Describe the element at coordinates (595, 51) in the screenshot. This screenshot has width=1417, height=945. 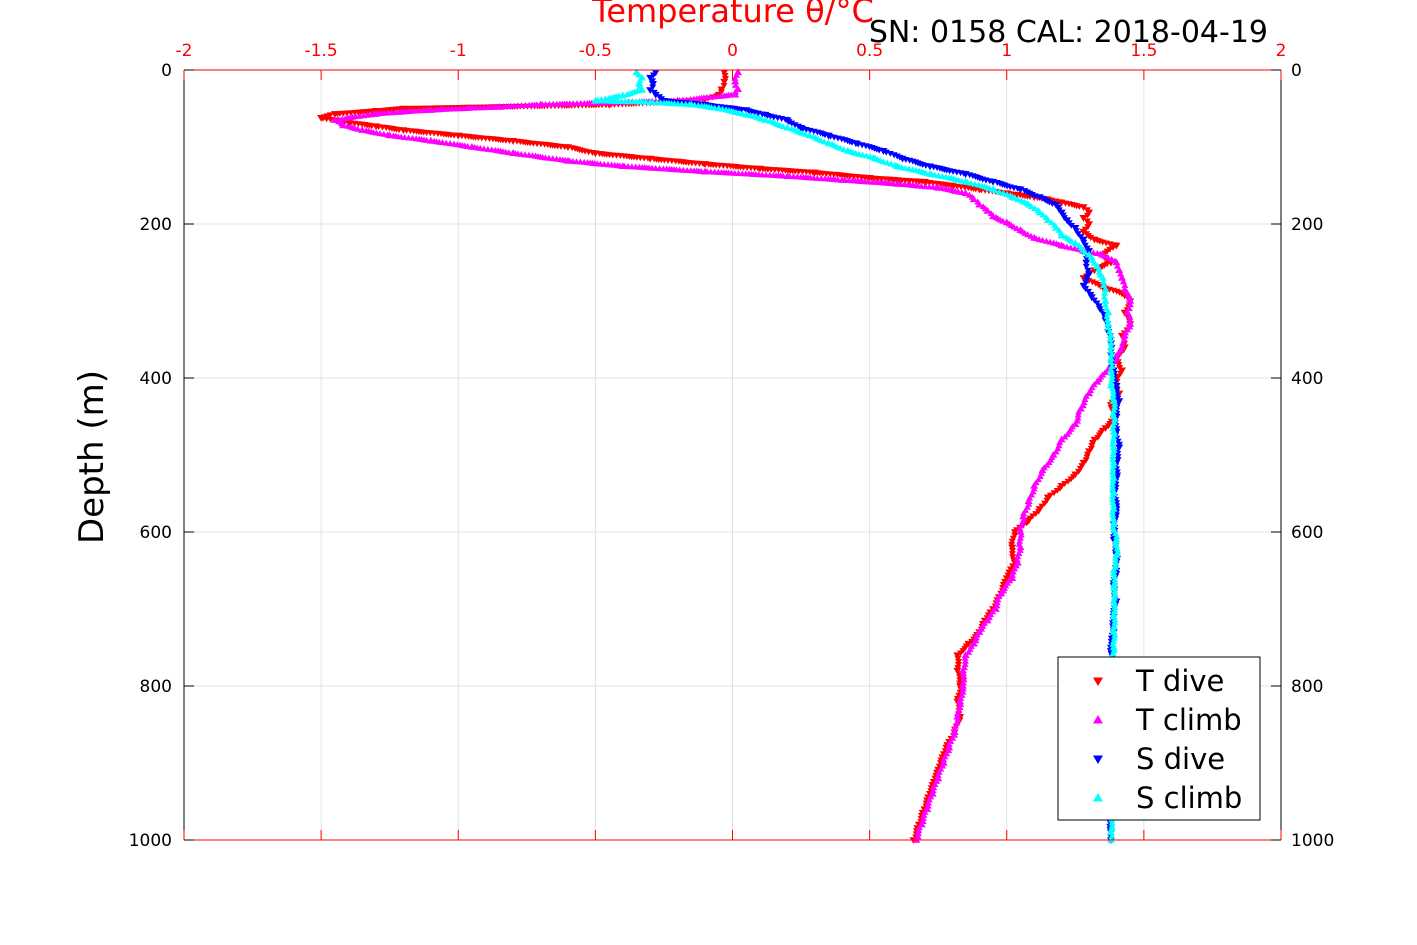
I see `x-tick-label: -0.5` at that location.